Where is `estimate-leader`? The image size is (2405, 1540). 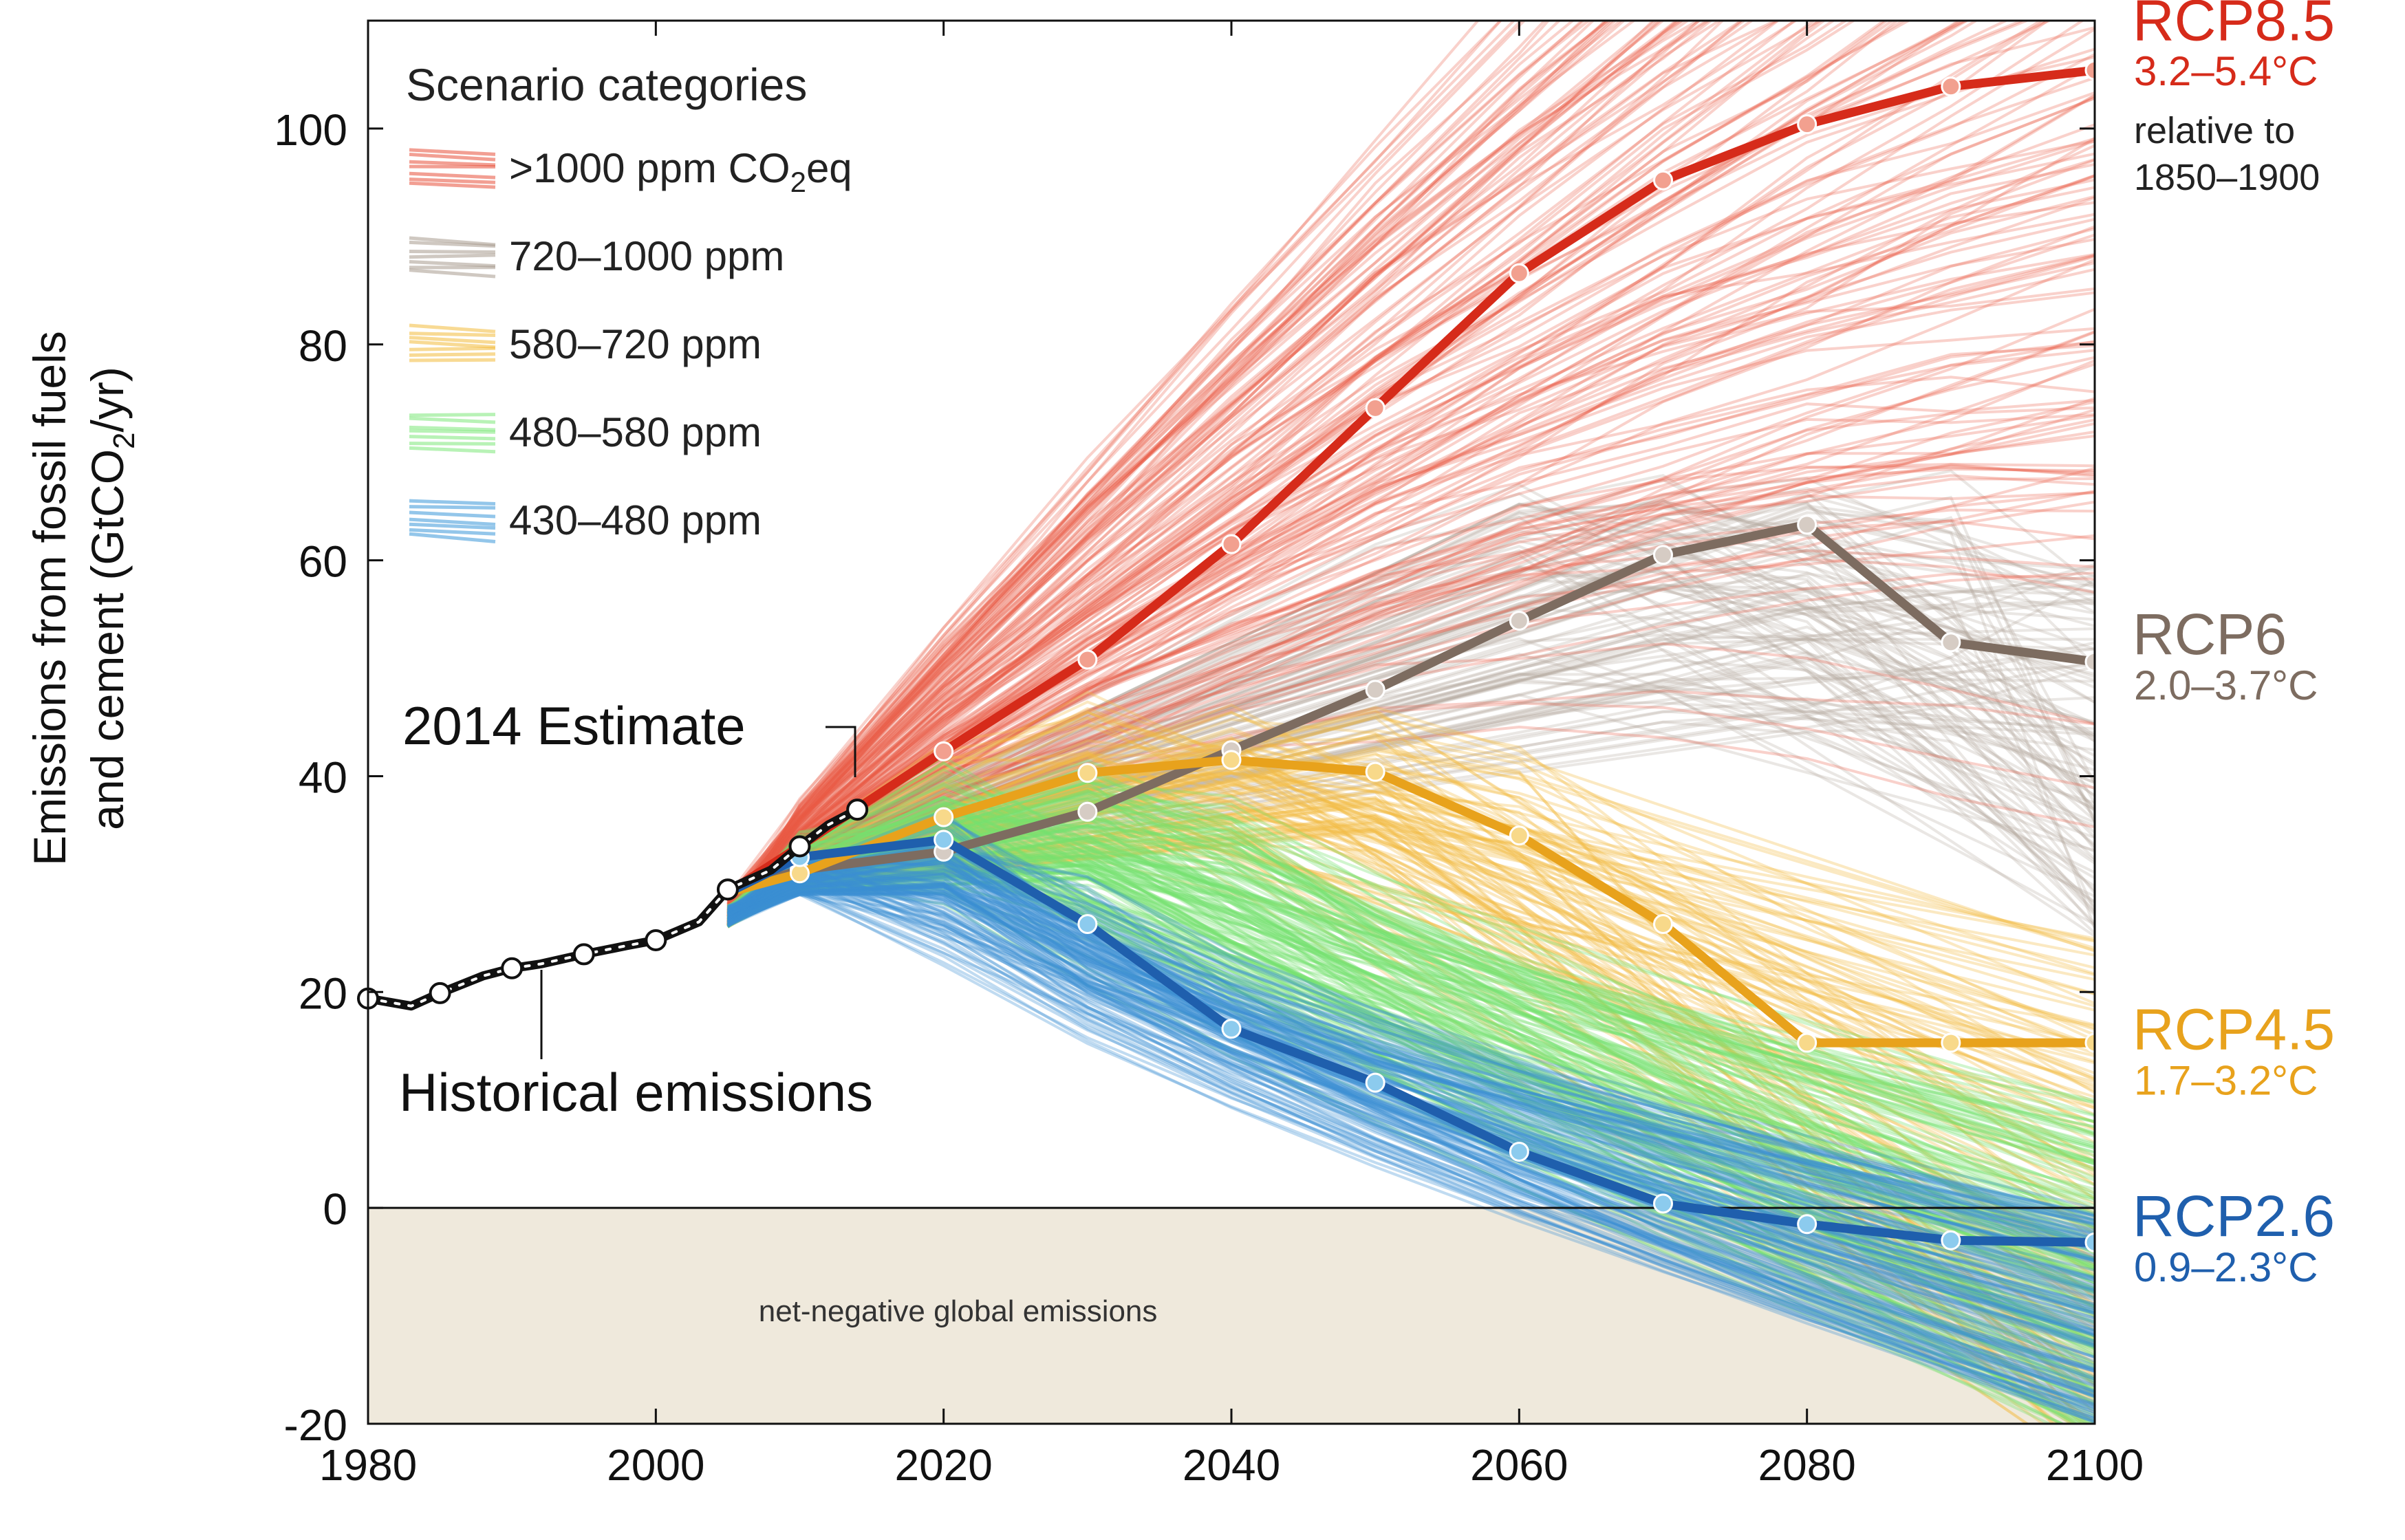 estimate-leader is located at coordinates (841, 751).